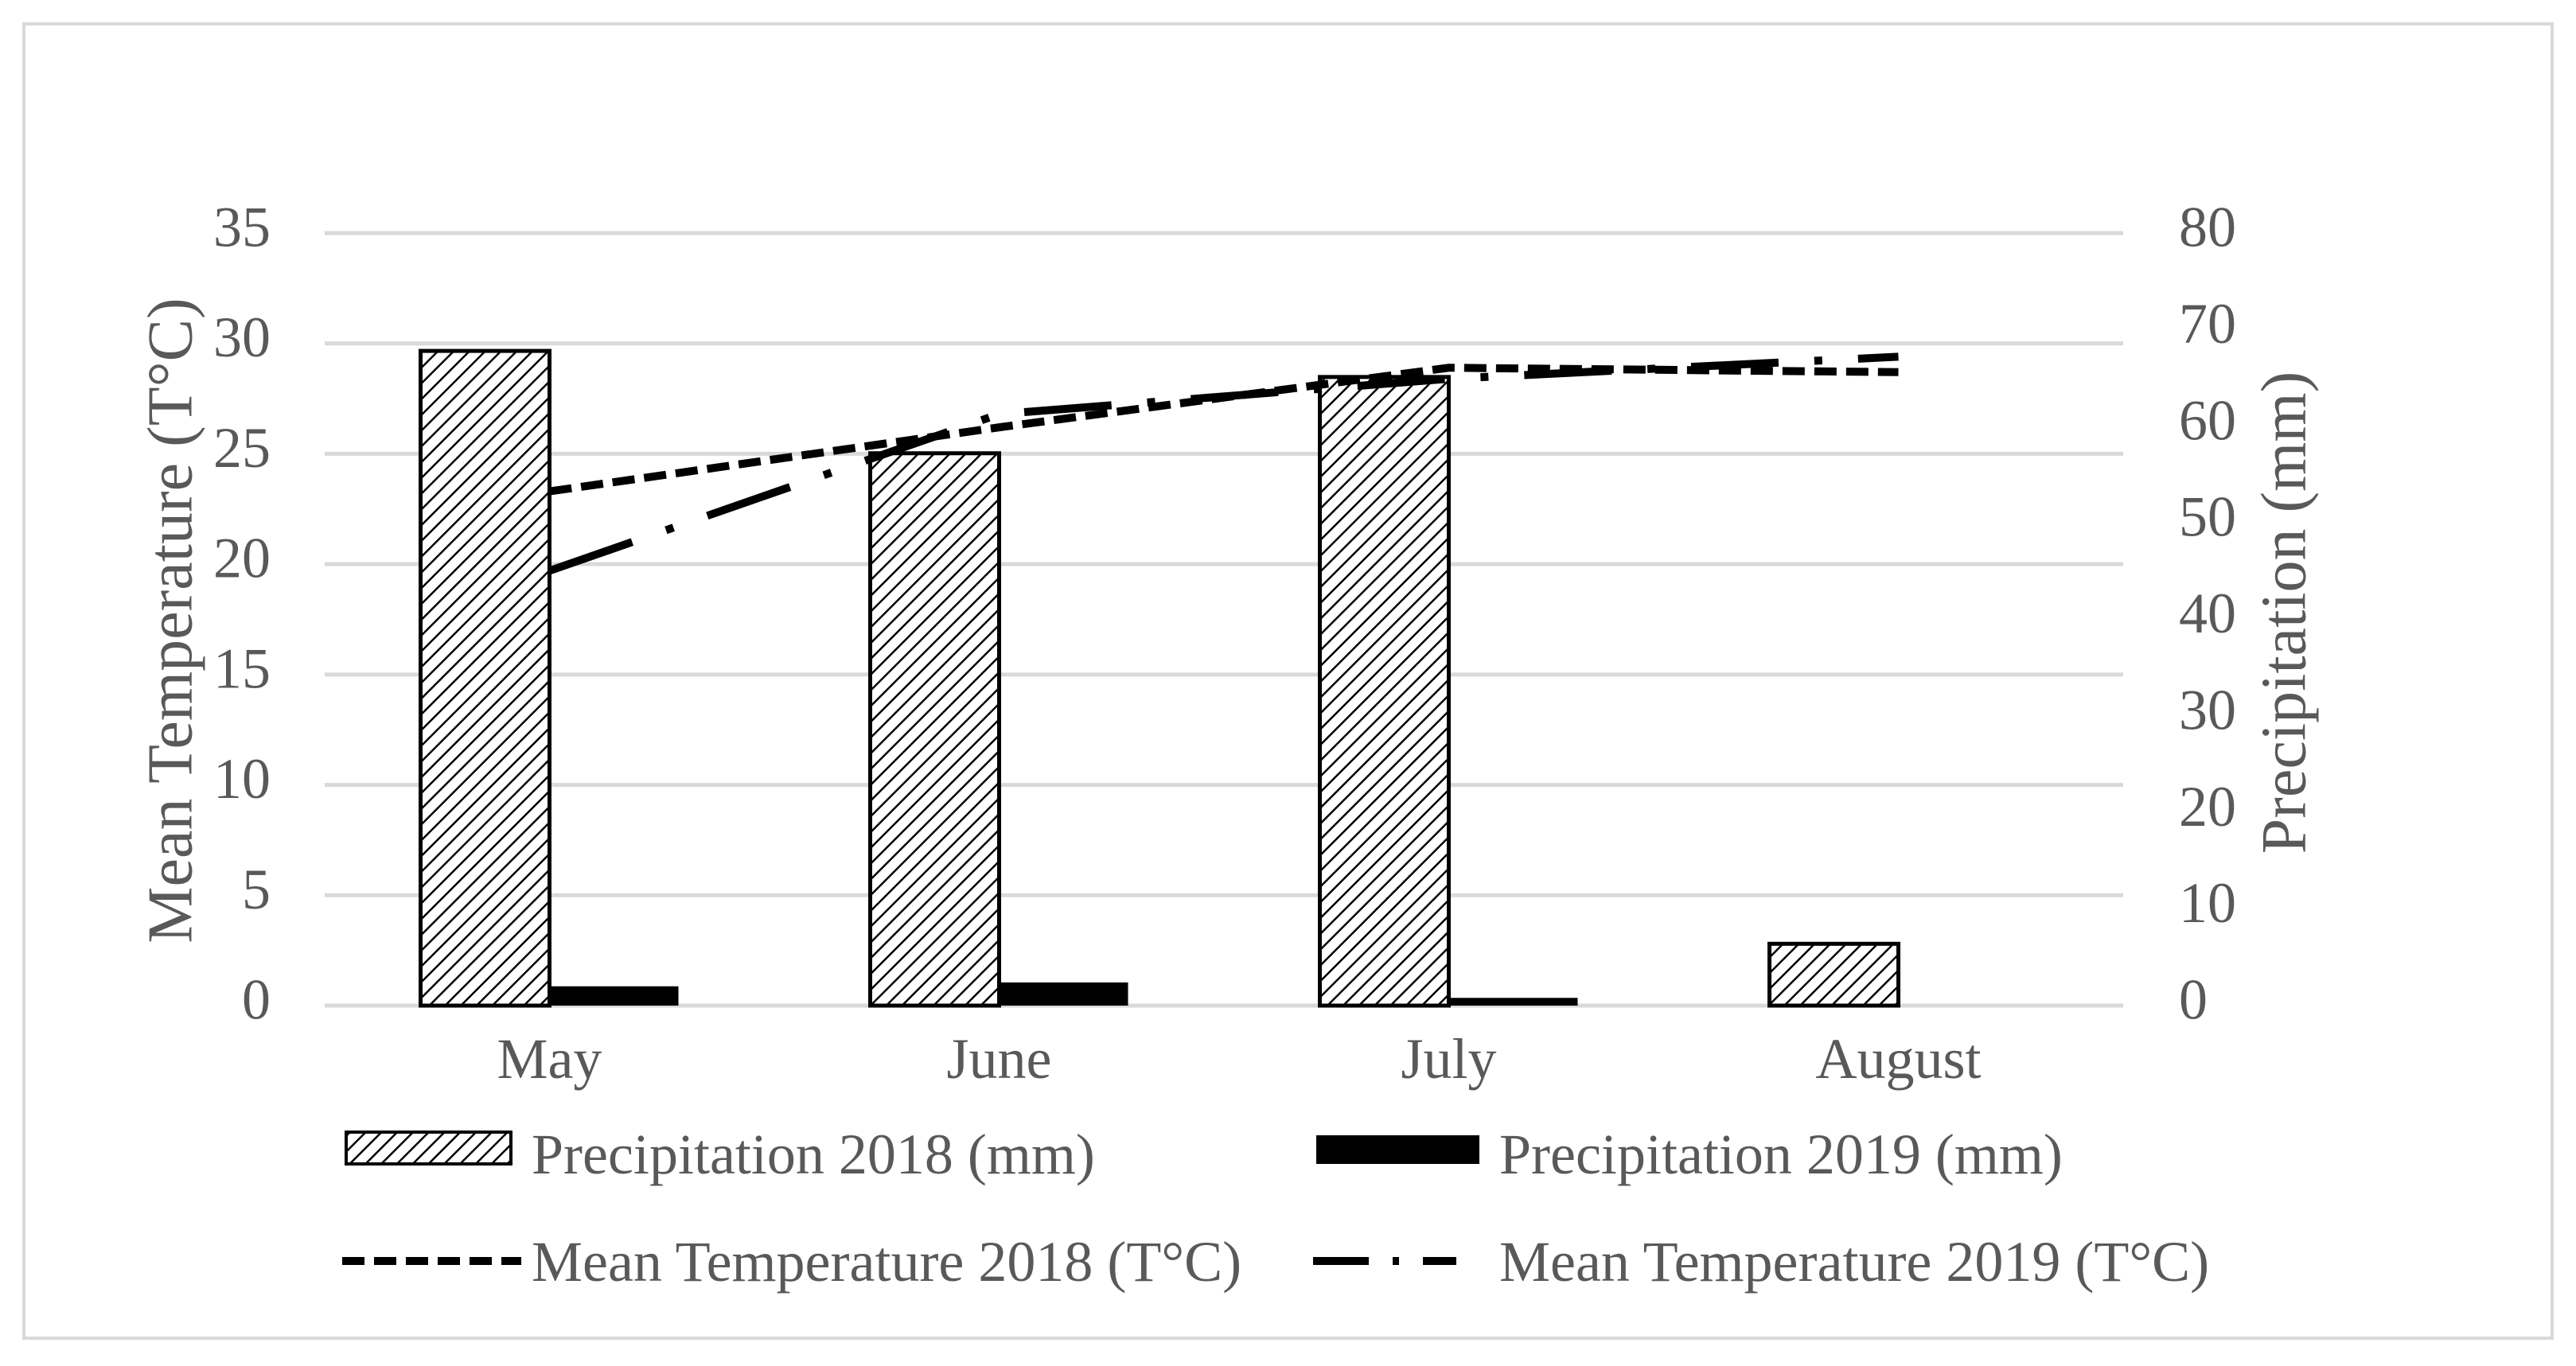 The width and height of the screenshot is (2576, 1366). What do you see at coordinates (256, 890) in the screenshot?
I see `left-tick-label: 5` at bounding box center [256, 890].